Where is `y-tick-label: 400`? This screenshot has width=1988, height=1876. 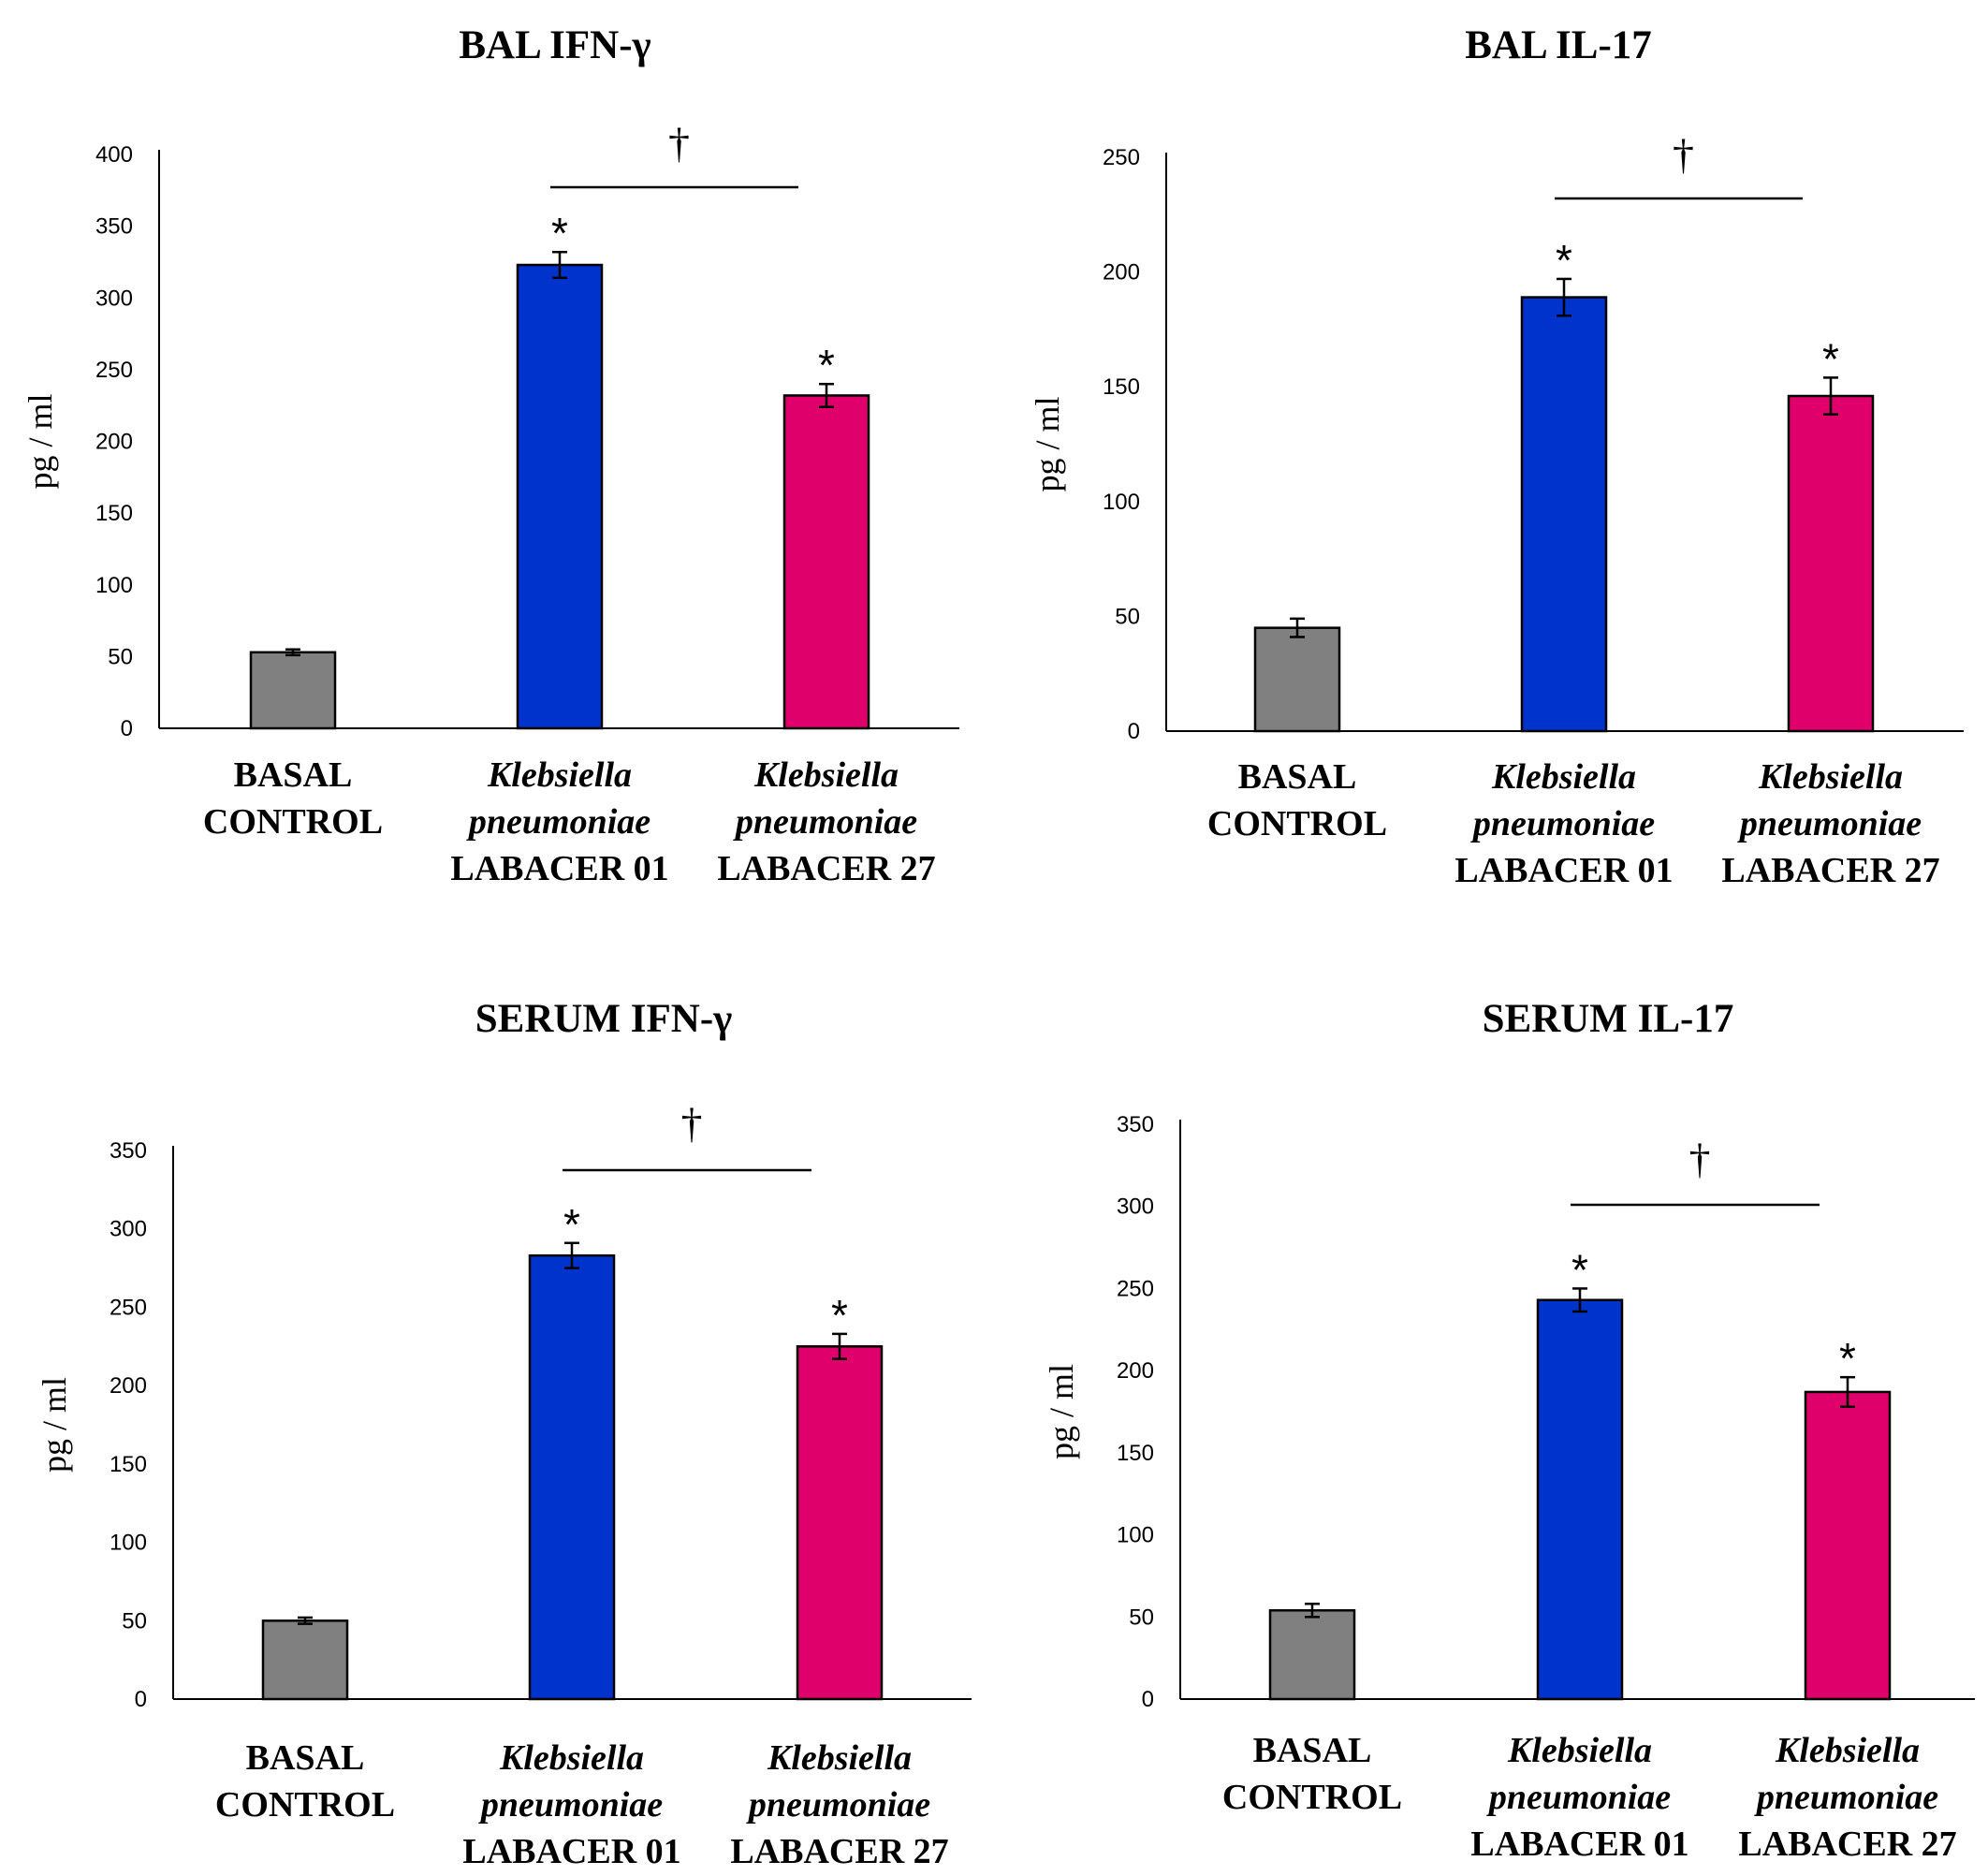
y-tick-label: 400 is located at coordinates (114, 155).